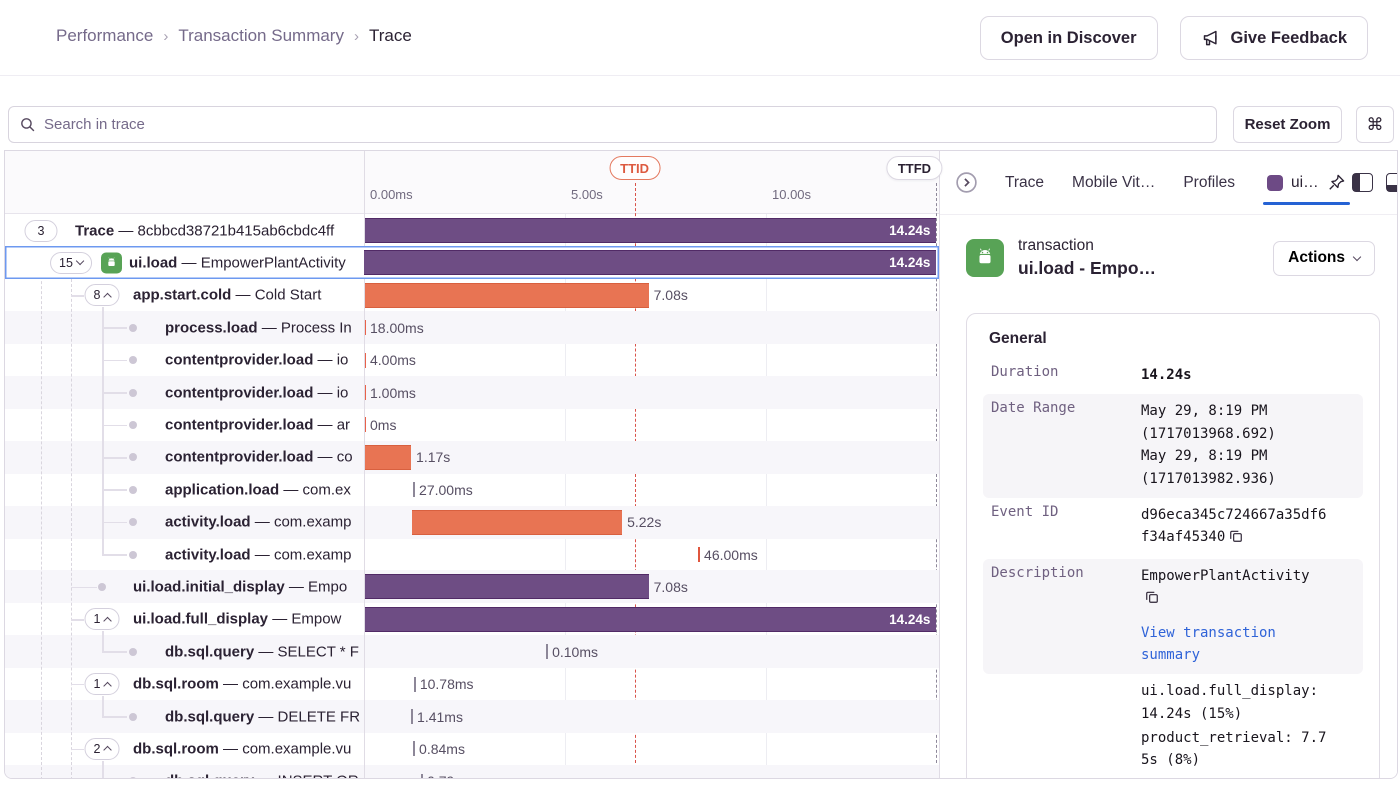 The width and height of the screenshot is (1400, 787). I want to click on trace-row-process.load: process.load — Process In 18.00ms, so click(472, 328).